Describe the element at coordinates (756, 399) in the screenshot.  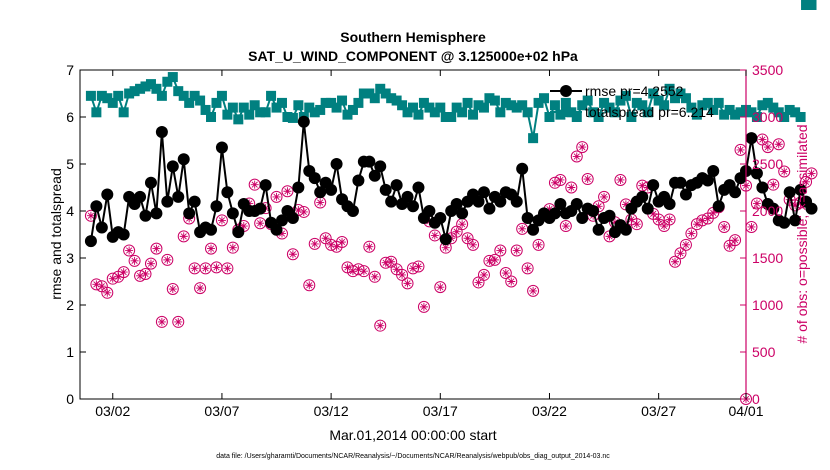
I see `right-tick-label: 0` at that location.